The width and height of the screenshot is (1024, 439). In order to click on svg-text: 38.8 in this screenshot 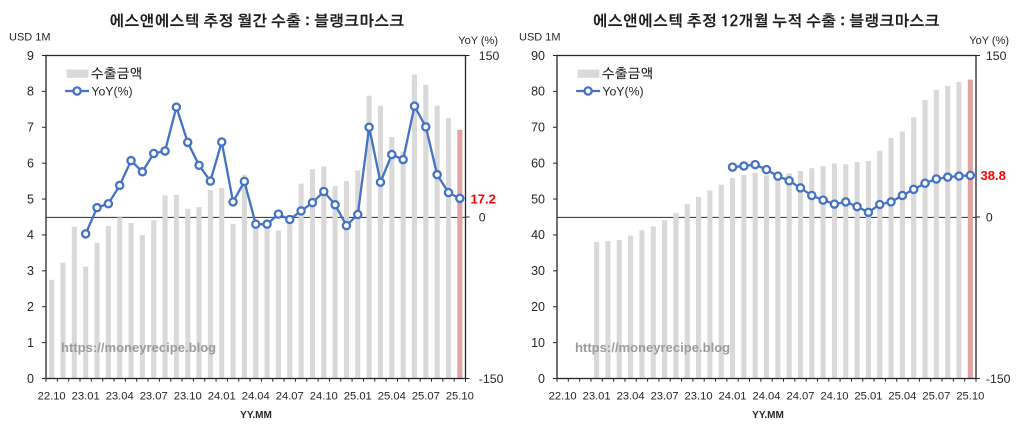, I will do `click(993, 175)`.